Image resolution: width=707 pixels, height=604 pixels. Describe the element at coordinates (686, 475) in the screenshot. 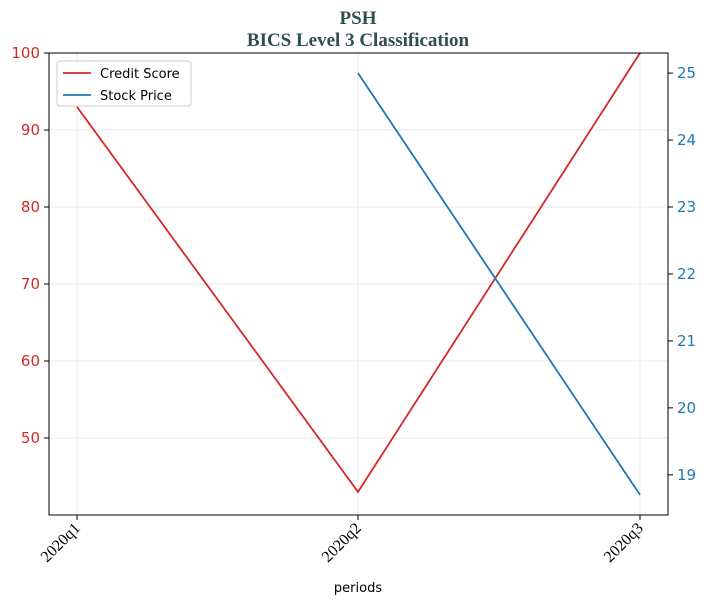

I see `right-tick-label: 19` at that location.